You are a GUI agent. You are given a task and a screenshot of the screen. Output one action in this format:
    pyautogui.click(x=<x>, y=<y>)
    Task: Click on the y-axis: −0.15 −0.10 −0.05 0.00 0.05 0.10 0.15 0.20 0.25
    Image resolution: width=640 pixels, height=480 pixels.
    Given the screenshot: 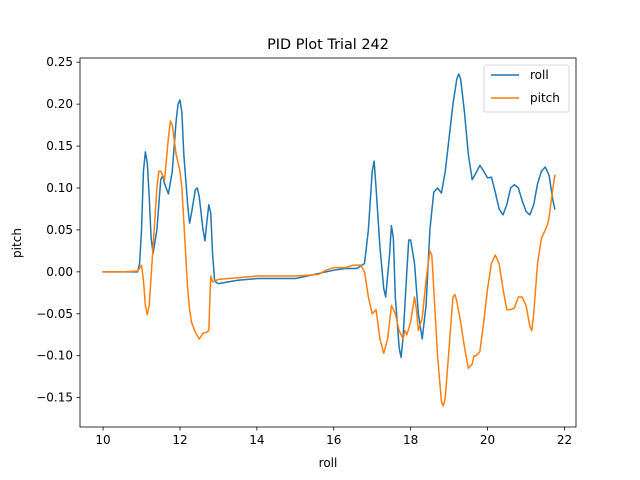 What is the action you would take?
    pyautogui.click(x=58, y=230)
    